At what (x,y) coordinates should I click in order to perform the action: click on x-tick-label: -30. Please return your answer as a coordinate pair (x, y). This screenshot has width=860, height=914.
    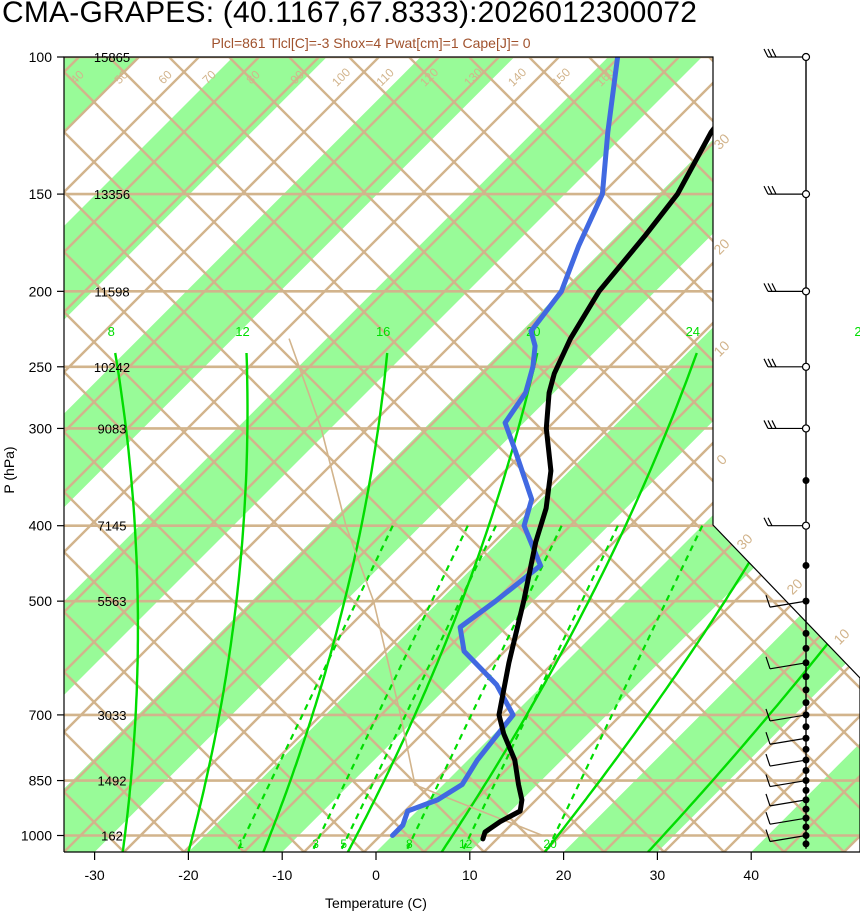
    Looking at the image, I should click on (94, 875).